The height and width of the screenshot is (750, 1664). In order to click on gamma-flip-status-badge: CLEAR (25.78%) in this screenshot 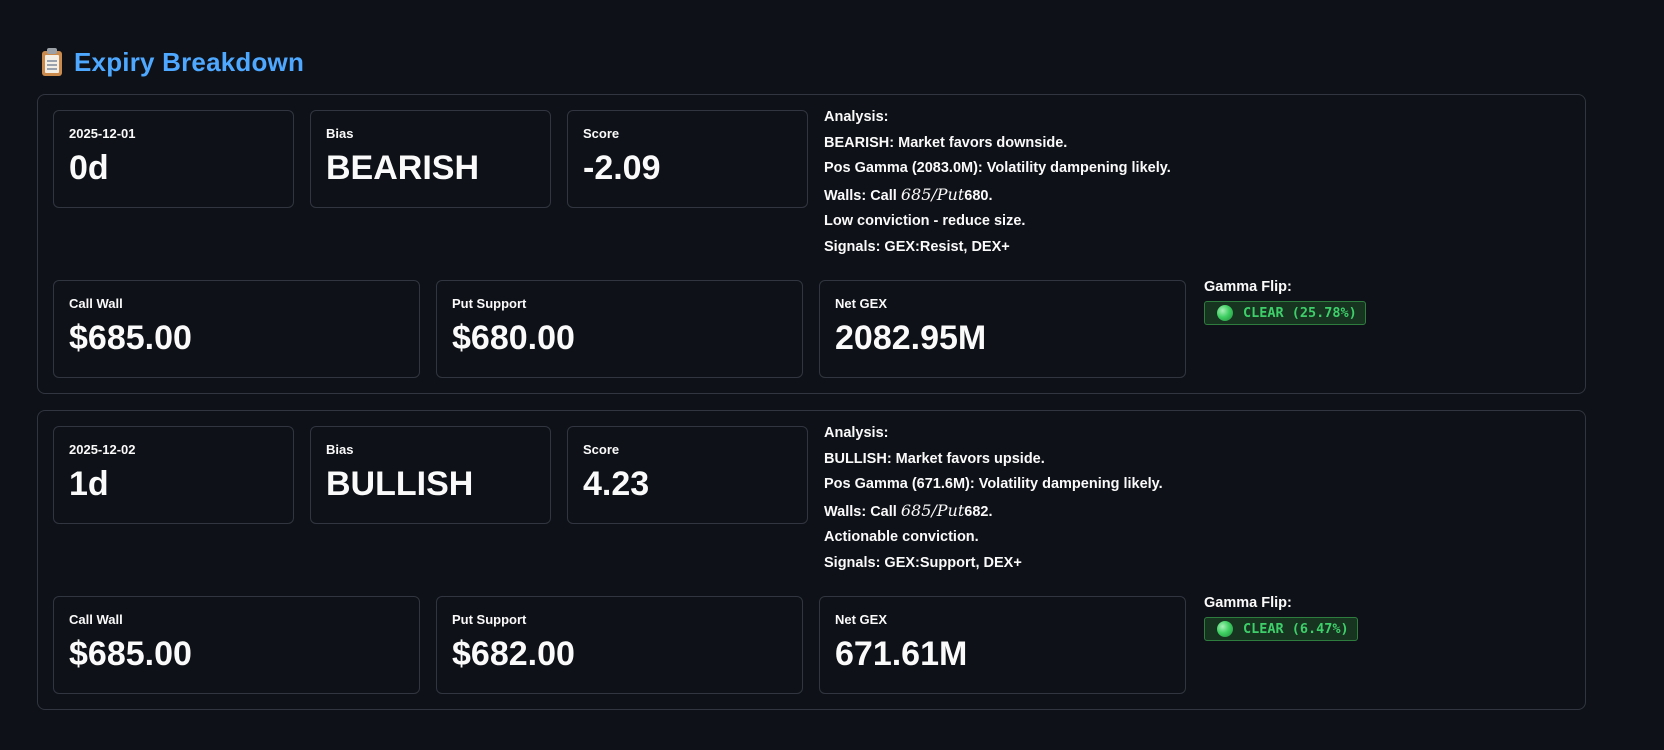, I will do `click(1285, 313)`.